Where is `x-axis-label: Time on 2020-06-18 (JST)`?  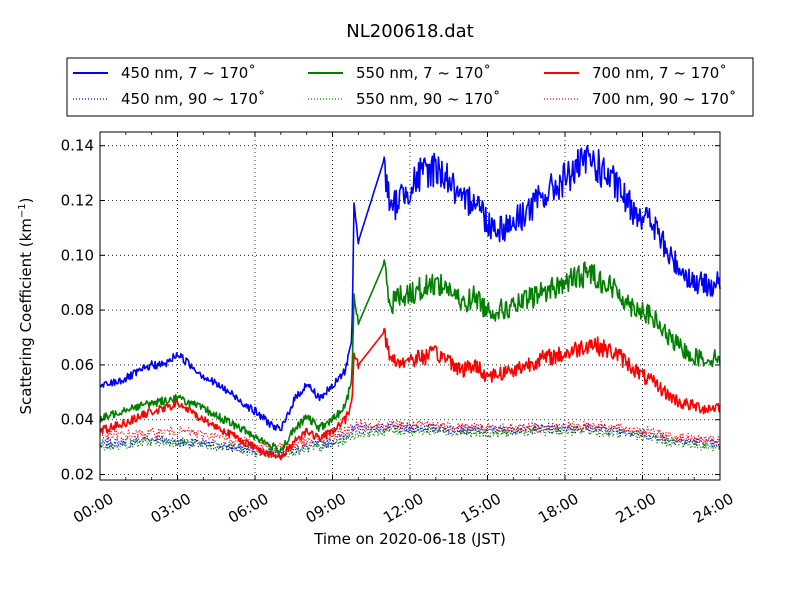 x-axis-label: Time on 2020-06-18 (JST) is located at coordinates (409, 539).